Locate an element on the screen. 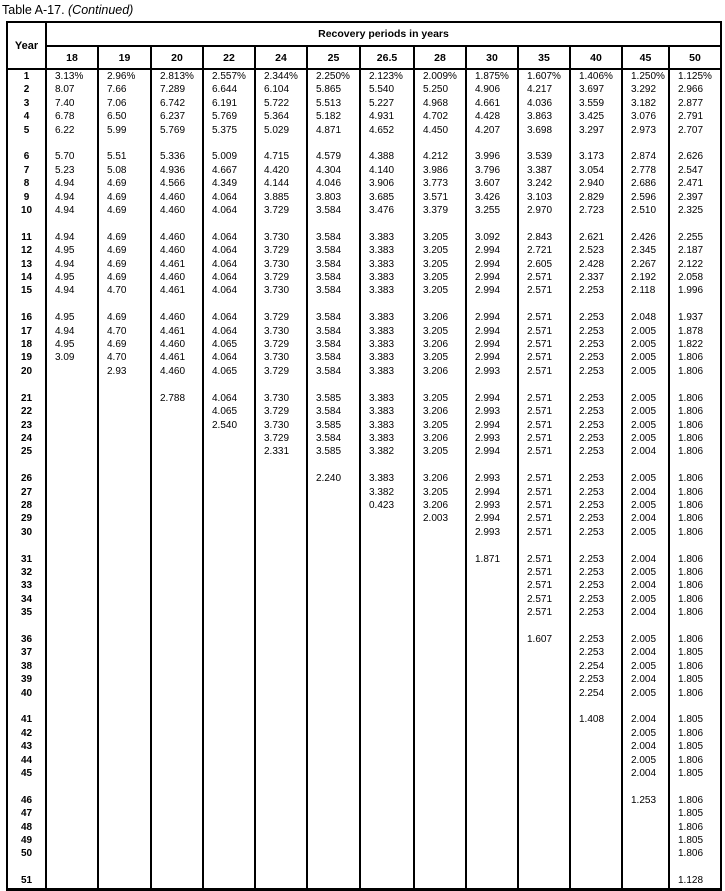 The image size is (725, 891). value-cell: 3.255 is located at coordinates (492, 211).